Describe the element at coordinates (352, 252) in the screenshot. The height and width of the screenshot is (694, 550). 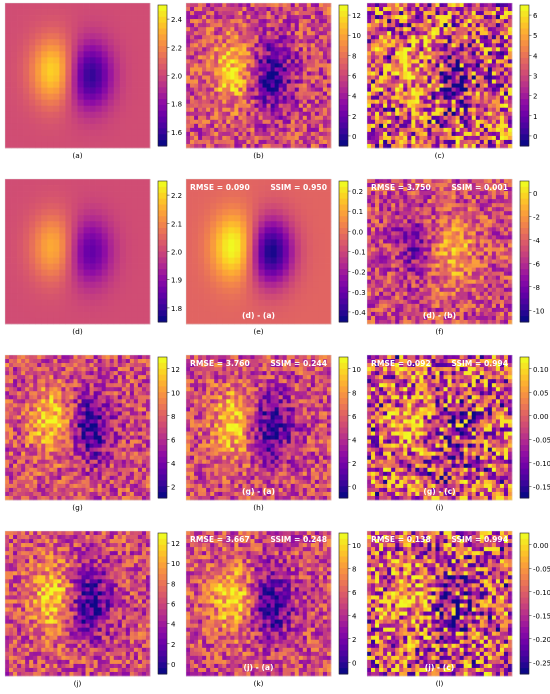
I see `colorbar: 0.20.10.0-0.1-0.2-0.3-0.4` at that location.